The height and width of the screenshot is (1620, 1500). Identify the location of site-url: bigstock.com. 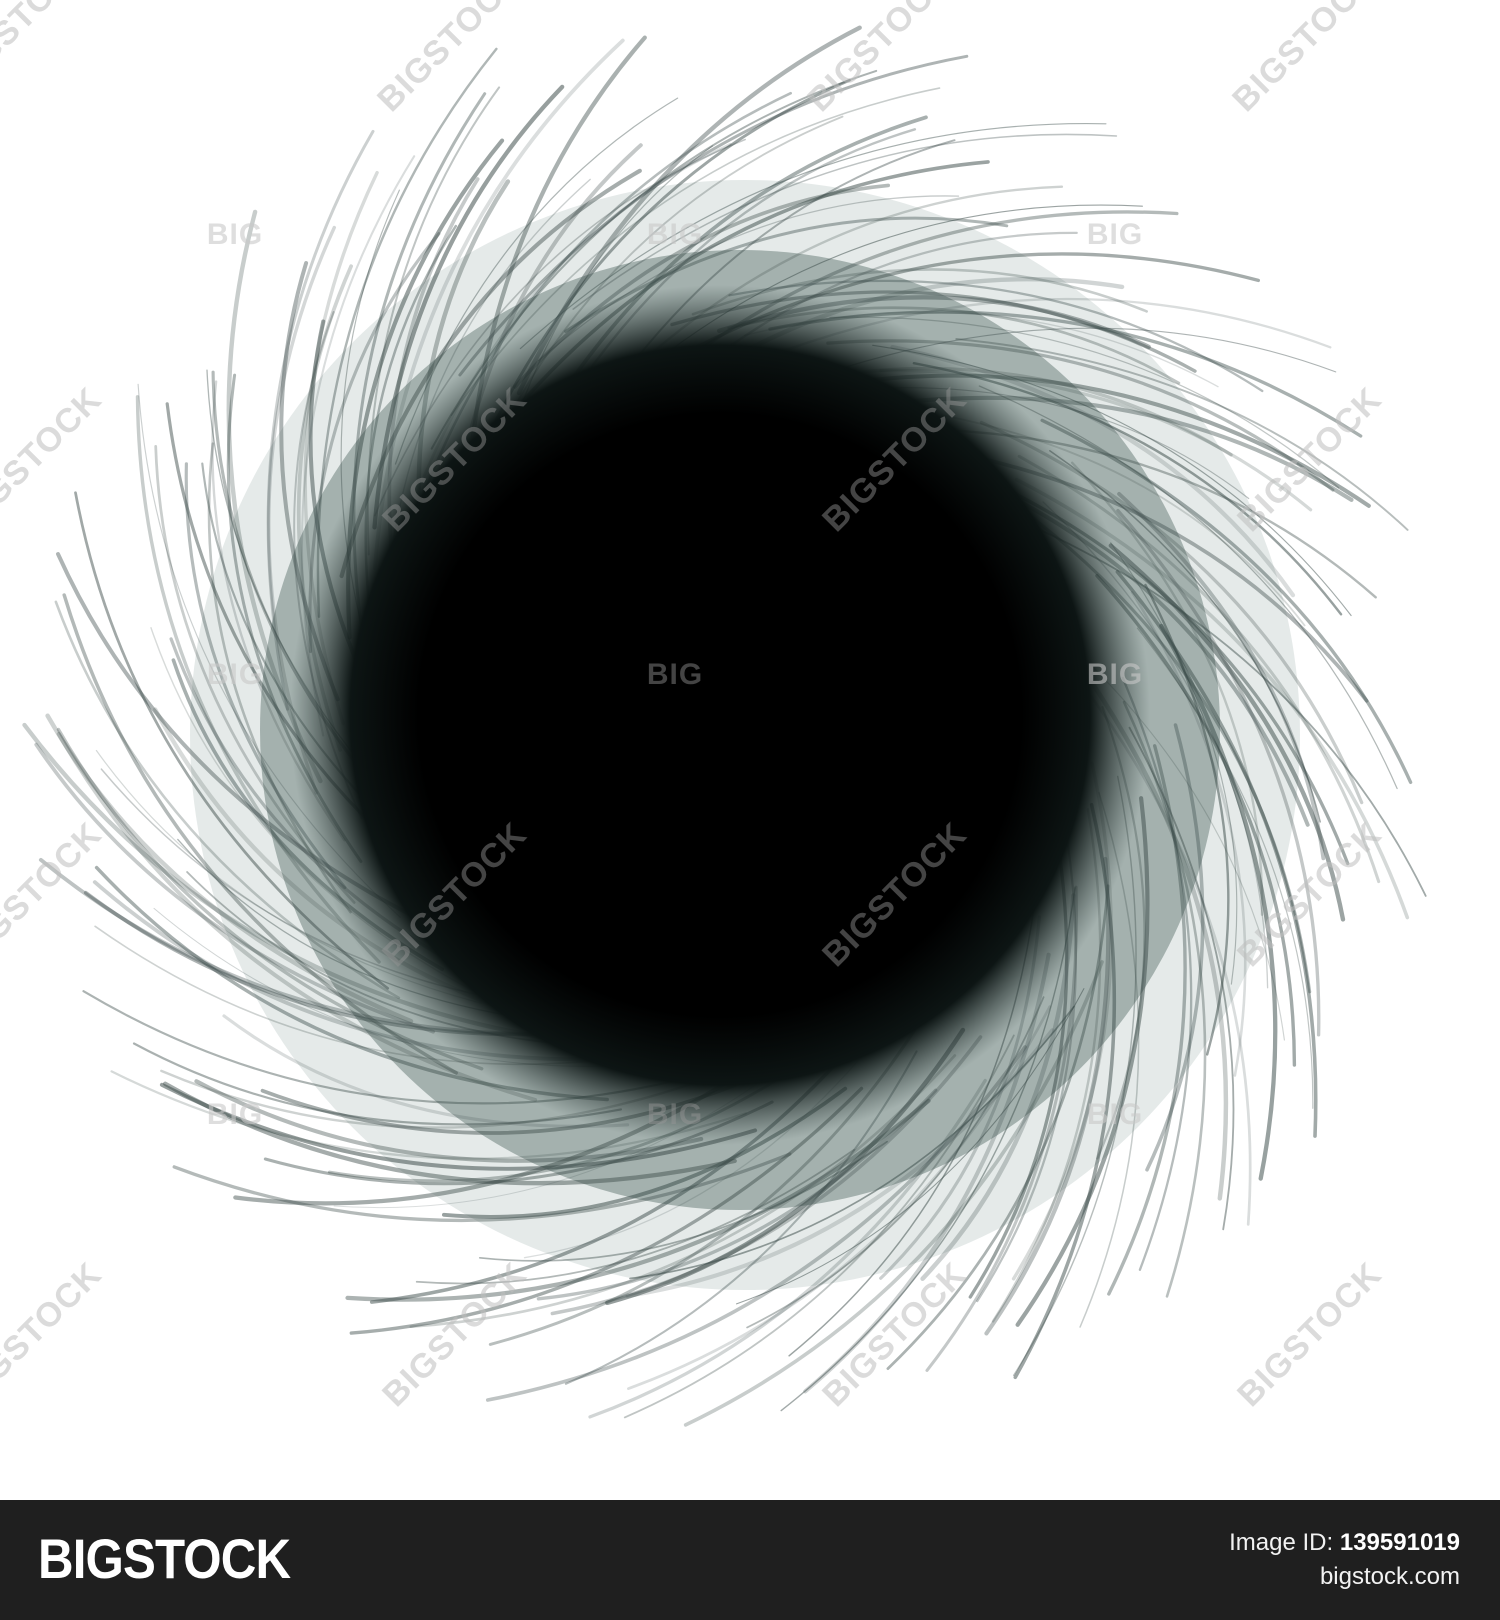
(1389, 1576).